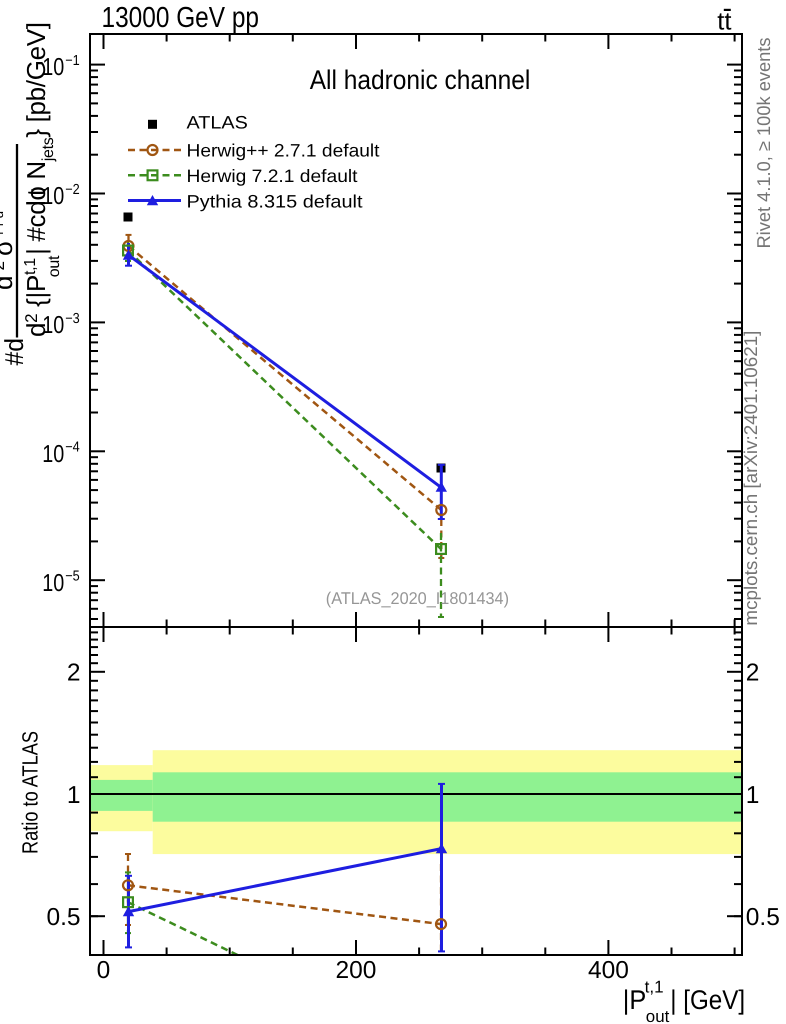 The width and height of the screenshot is (786, 1024). What do you see at coordinates (763, 143) in the screenshot?
I see `svg-text: Rivet 4.1.0, ≥ 100k events` at bounding box center [763, 143].